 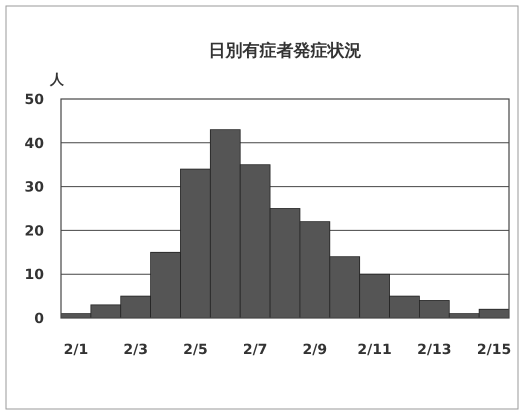 What do you see at coordinates (255, 350) in the screenshot?
I see `x-tick-label: 2/7` at bounding box center [255, 350].